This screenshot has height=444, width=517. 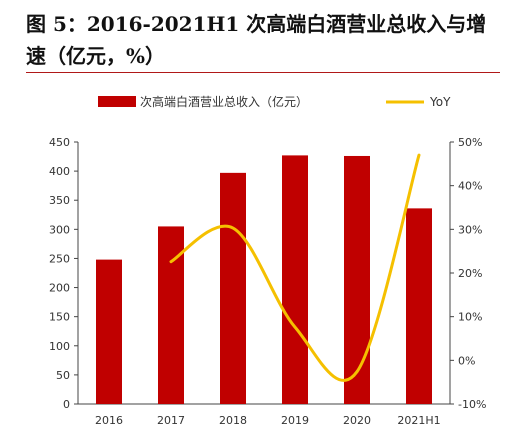 What do you see at coordinates (470, 317) in the screenshot?
I see `y2-tick-label: 10%` at bounding box center [470, 317].